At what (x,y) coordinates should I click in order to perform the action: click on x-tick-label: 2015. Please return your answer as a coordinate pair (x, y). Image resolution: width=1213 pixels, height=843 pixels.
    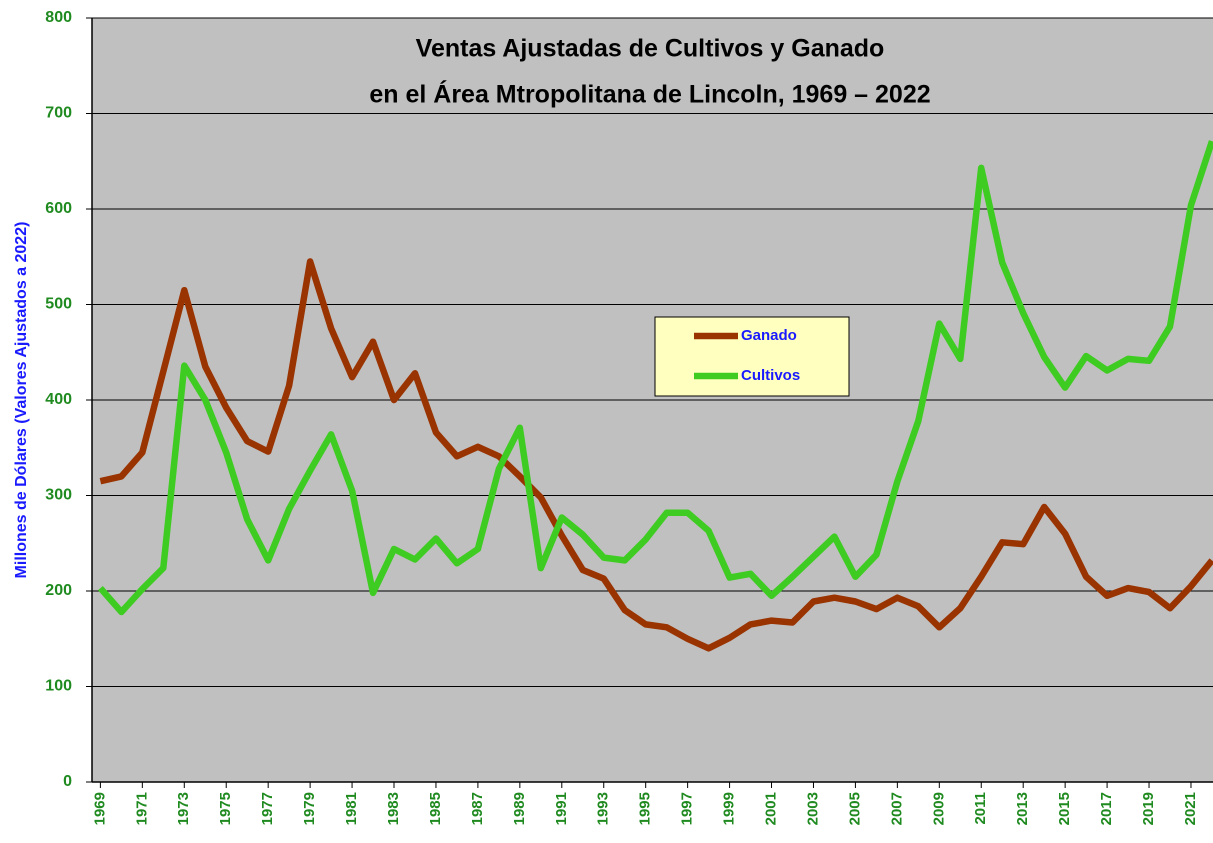
    Looking at the image, I should click on (1064, 808).